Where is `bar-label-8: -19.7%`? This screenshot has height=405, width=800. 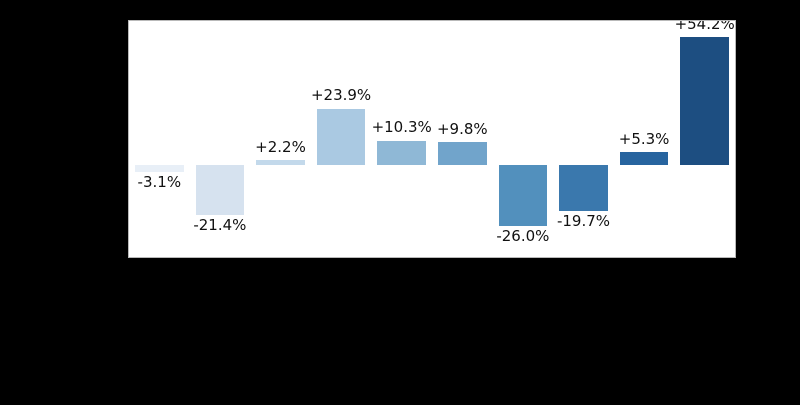
bar-label-8: -19.7% is located at coordinates (583, 221).